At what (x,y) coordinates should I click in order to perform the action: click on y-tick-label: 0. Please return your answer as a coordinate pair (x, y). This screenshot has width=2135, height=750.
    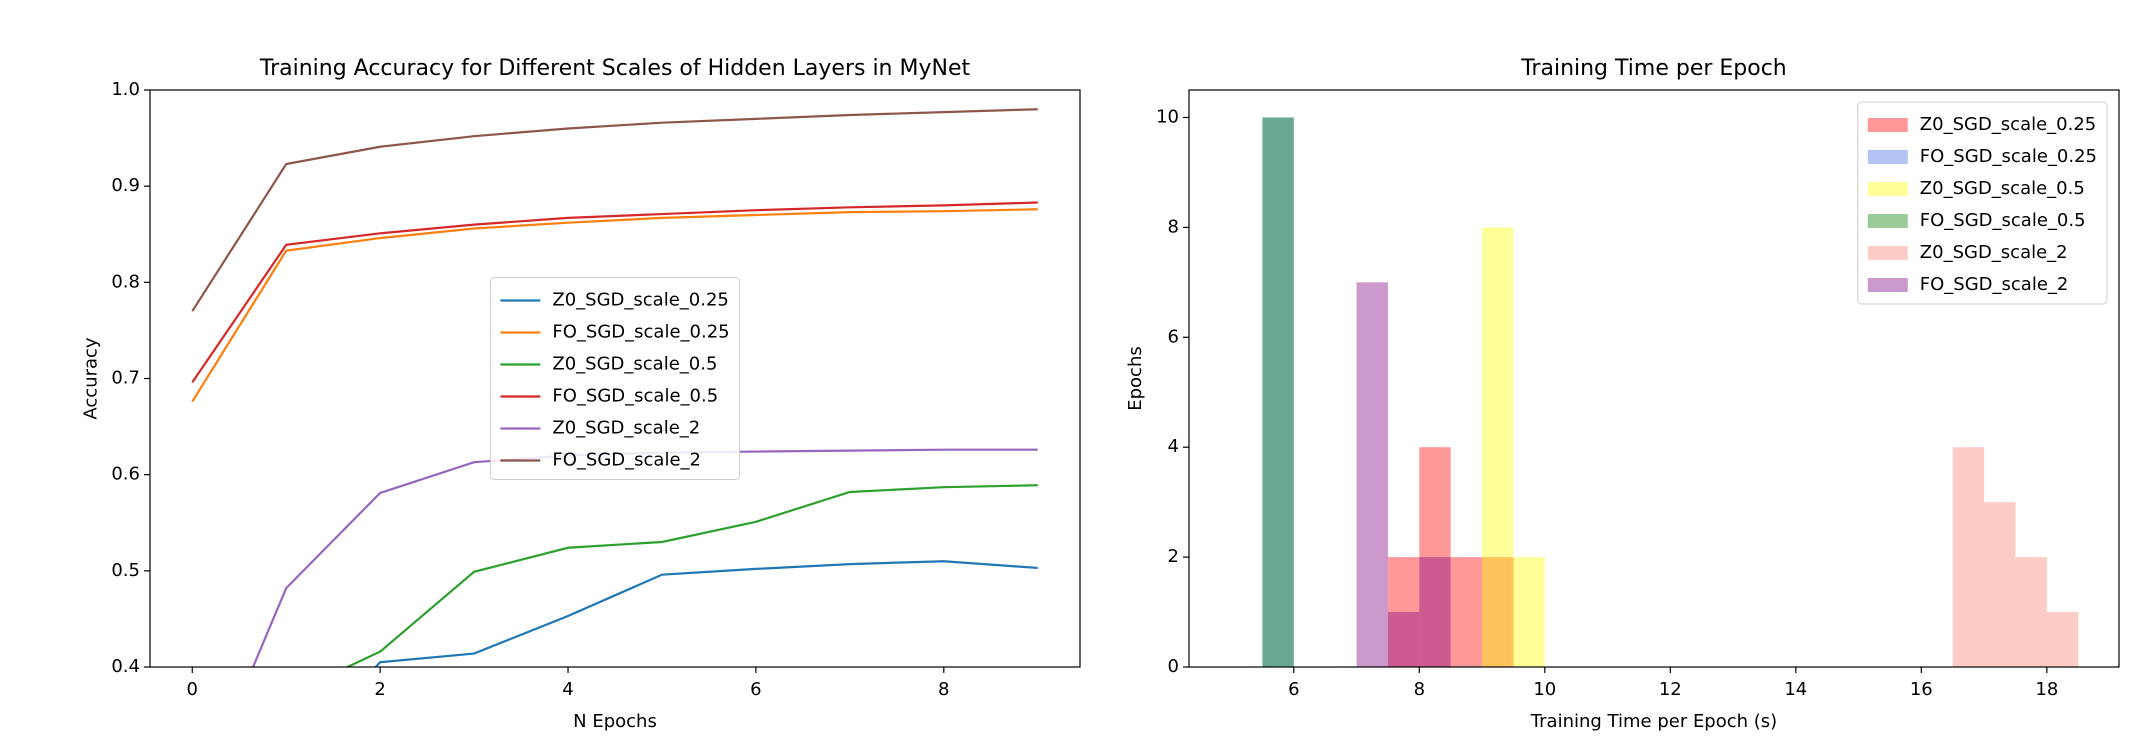
    Looking at the image, I should click on (1173, 666).